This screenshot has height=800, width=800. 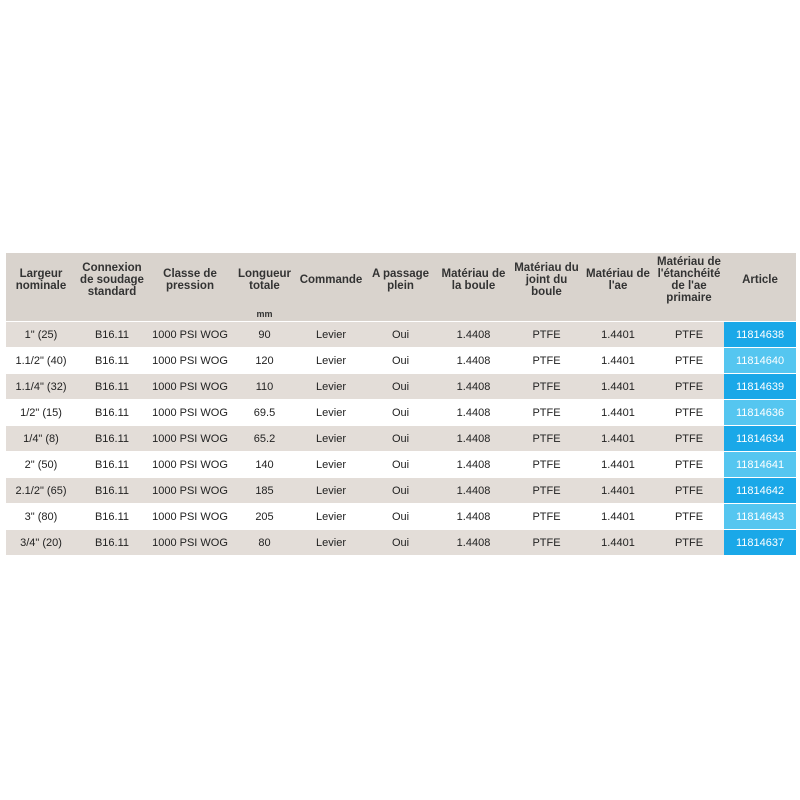 I want to click on cell-article: 11814643, so click(x=760, y=516).